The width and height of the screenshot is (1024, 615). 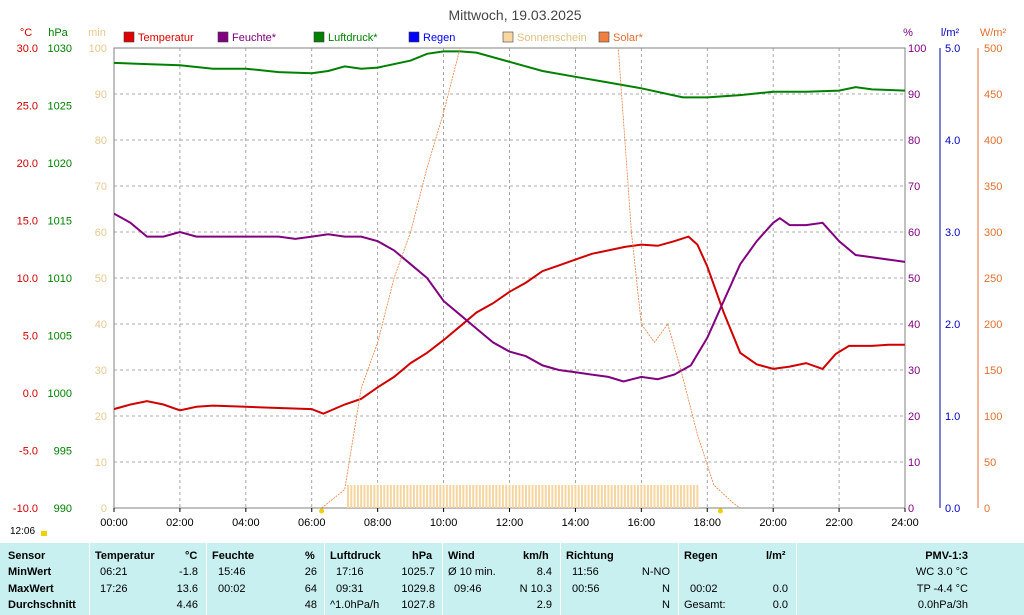 What do you see at coordinates (418, 605) in the screenshot?
I see `luftdruck-avg-value: 1027.8` at bounding box center [418, 605].